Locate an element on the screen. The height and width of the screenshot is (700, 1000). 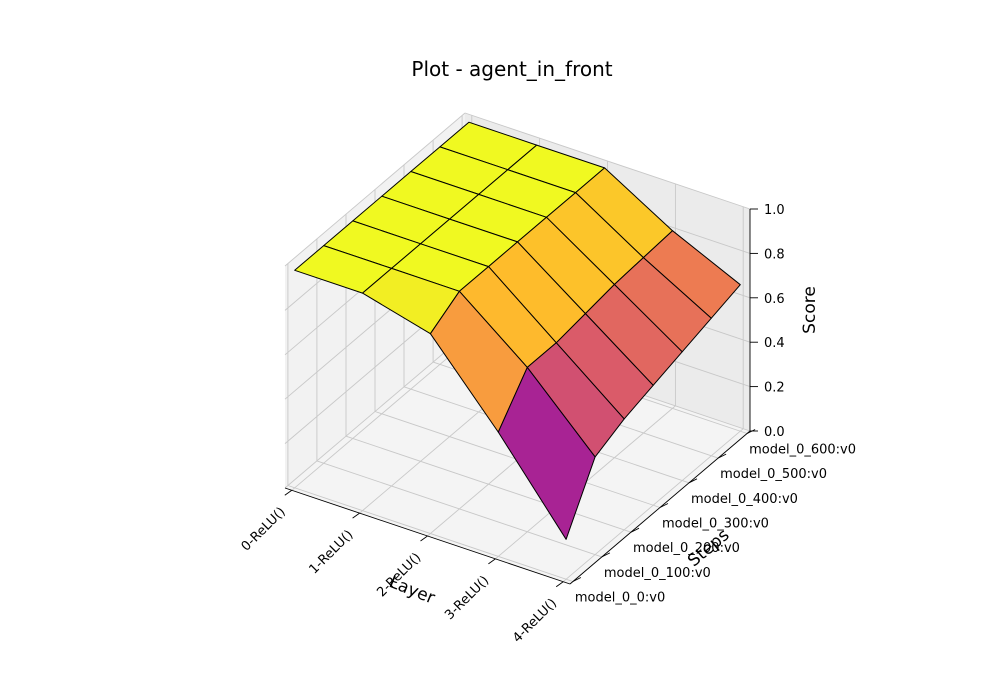
y-tick-label: model_0_200:v0 is located at coordinates (686, 548).